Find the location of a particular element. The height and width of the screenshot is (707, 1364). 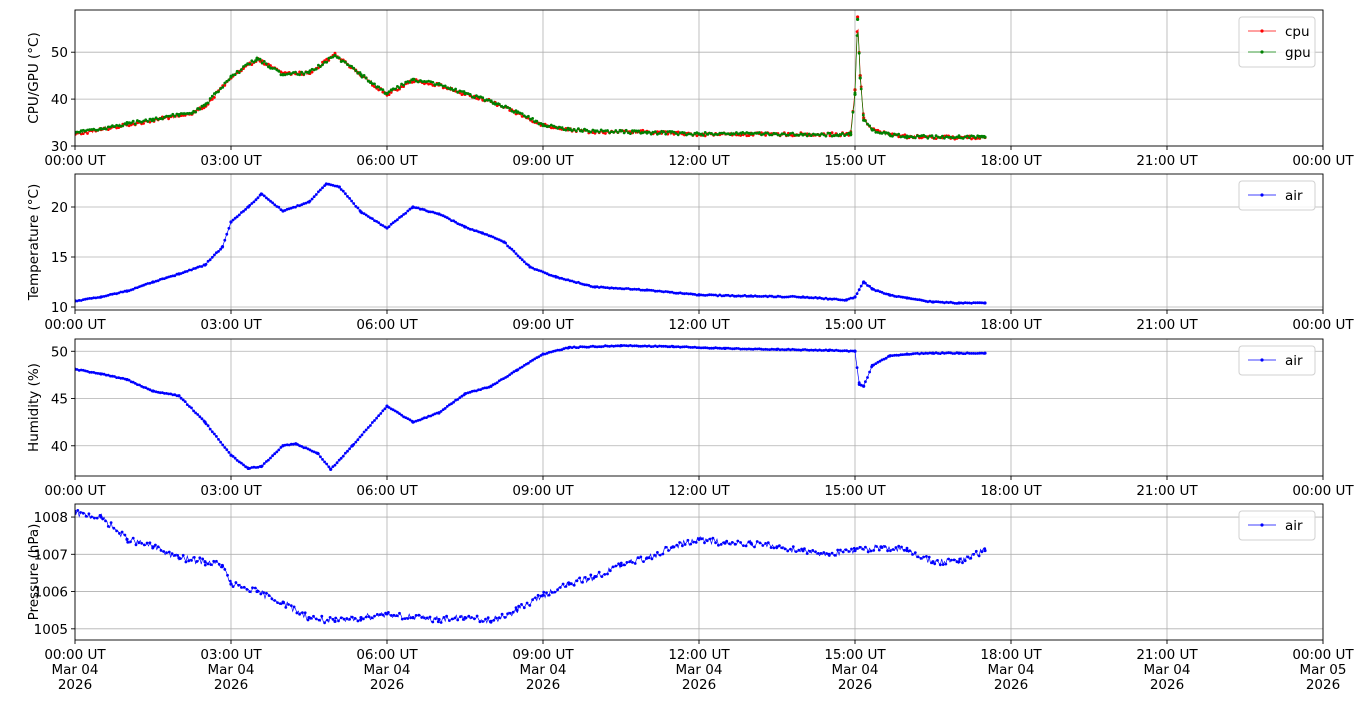

legend-swatch-marker is located at coordinates (1262, 195).